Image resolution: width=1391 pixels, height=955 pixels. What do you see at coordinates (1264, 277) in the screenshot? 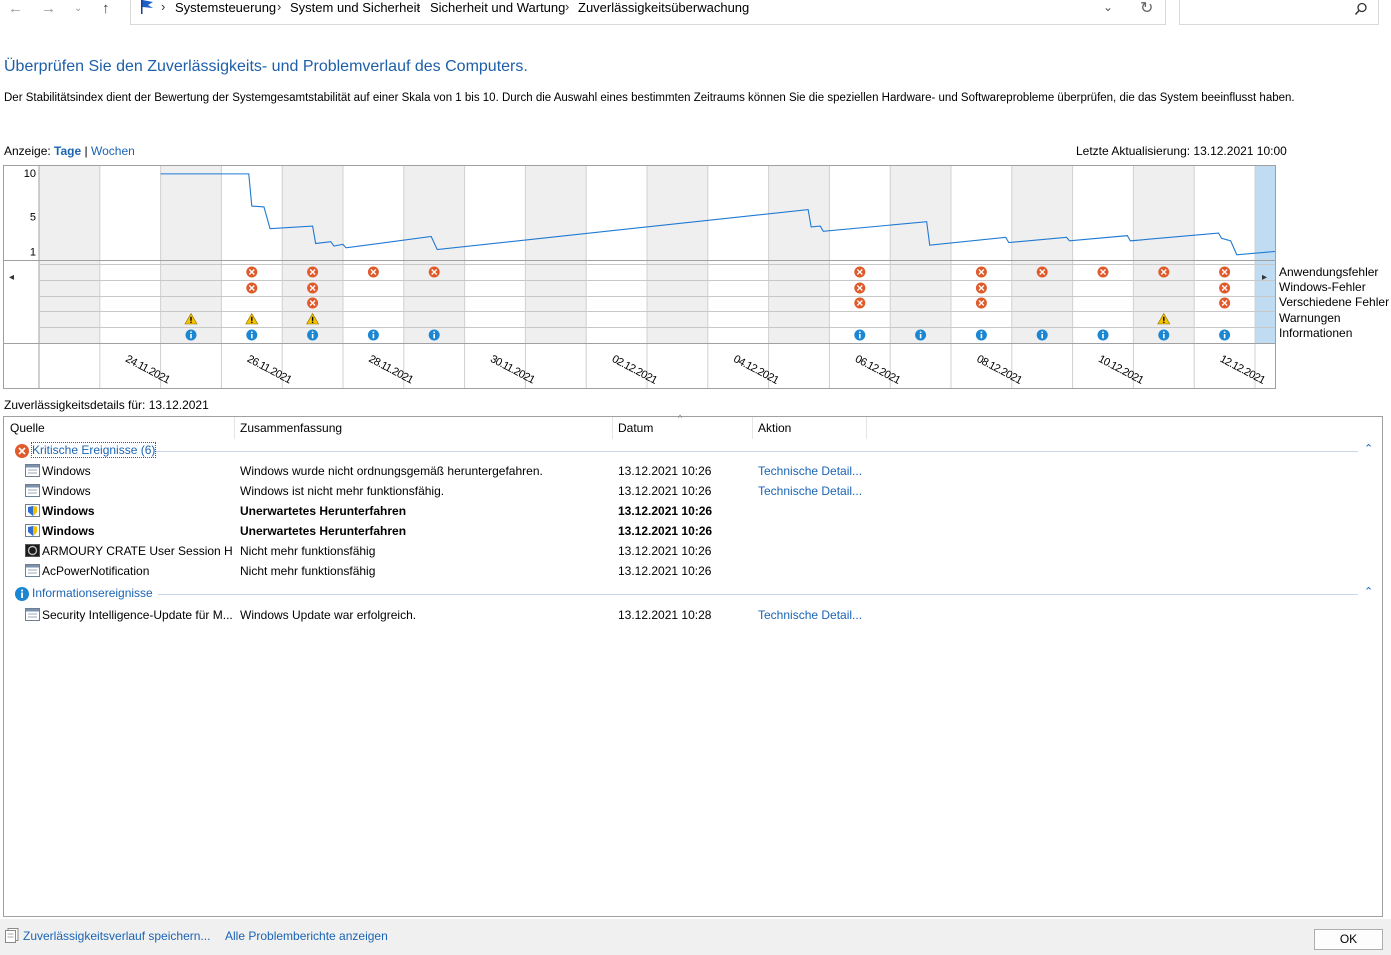
I see `scroll-right-icon: ▸` at bounding box center [1264, 277].